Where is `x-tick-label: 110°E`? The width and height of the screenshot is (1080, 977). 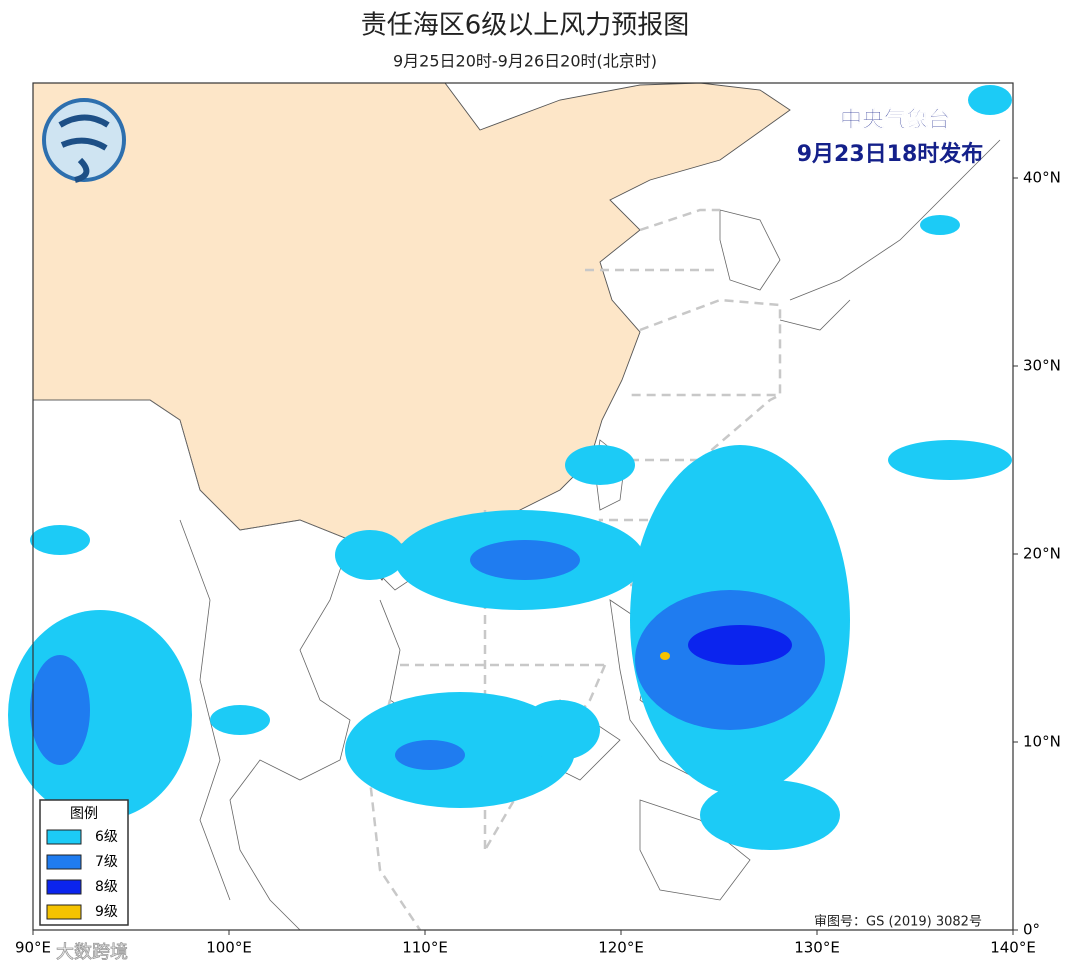 x-tick-label: 110°E is located at coordinates (425, 948).